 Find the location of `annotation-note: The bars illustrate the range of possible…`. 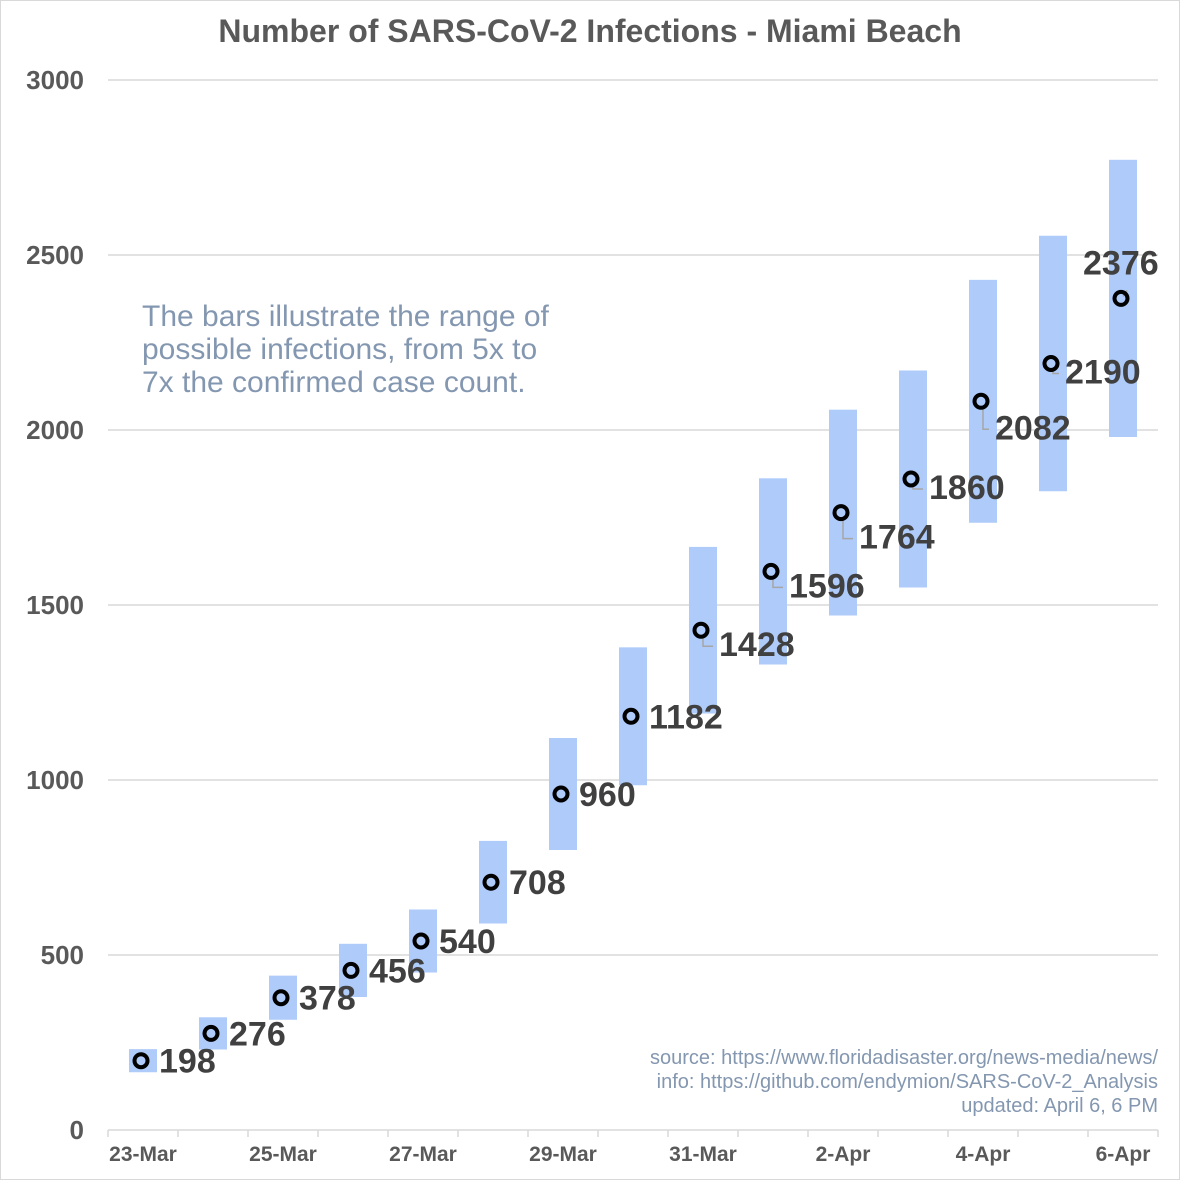

annotation-note: The bars illustrate the range of possible… is located at coordinates (346, 349).